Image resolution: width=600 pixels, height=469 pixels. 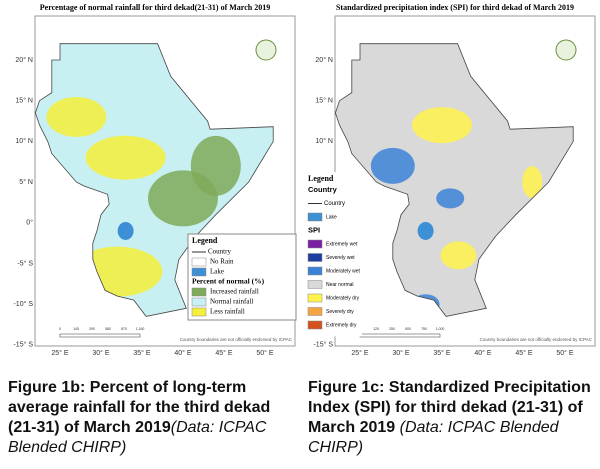 I want to click on patches, so click(x=456, y=211).